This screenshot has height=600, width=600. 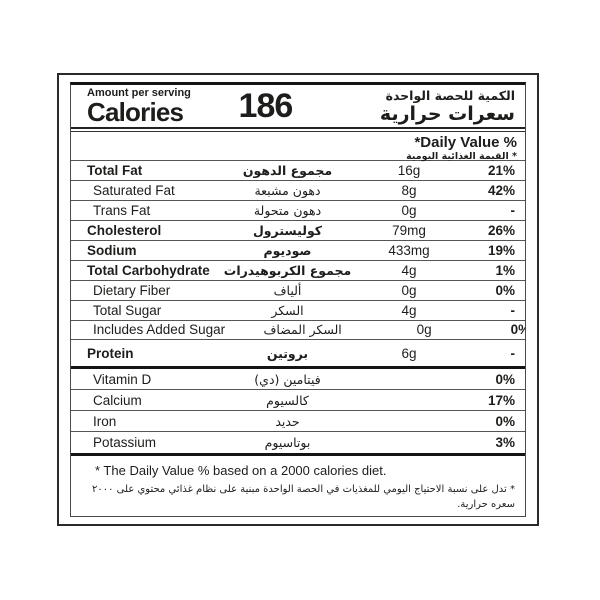 I want to click on calories-label-en: Calories, so click(x=135, y=112).